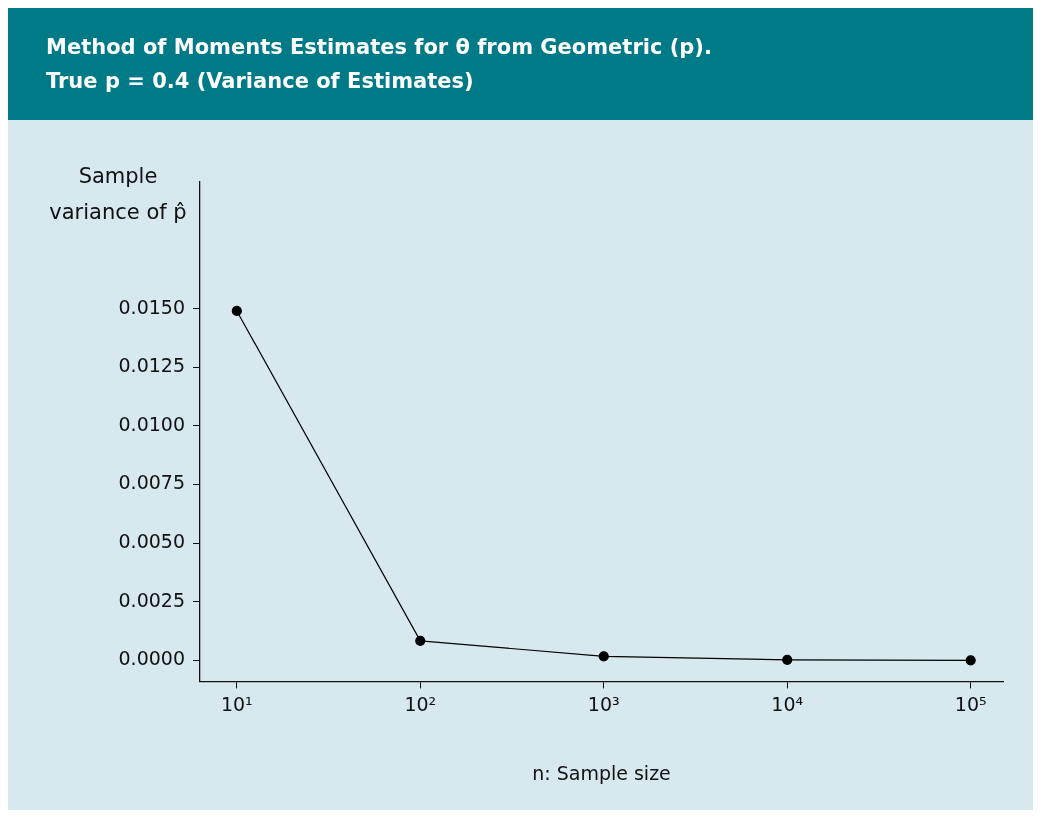  I want to click on chart-title: Method of Moments Estimates for θ from Geometric (p). True p = 0.4 (Variance of Estimates), so click(520, 64).